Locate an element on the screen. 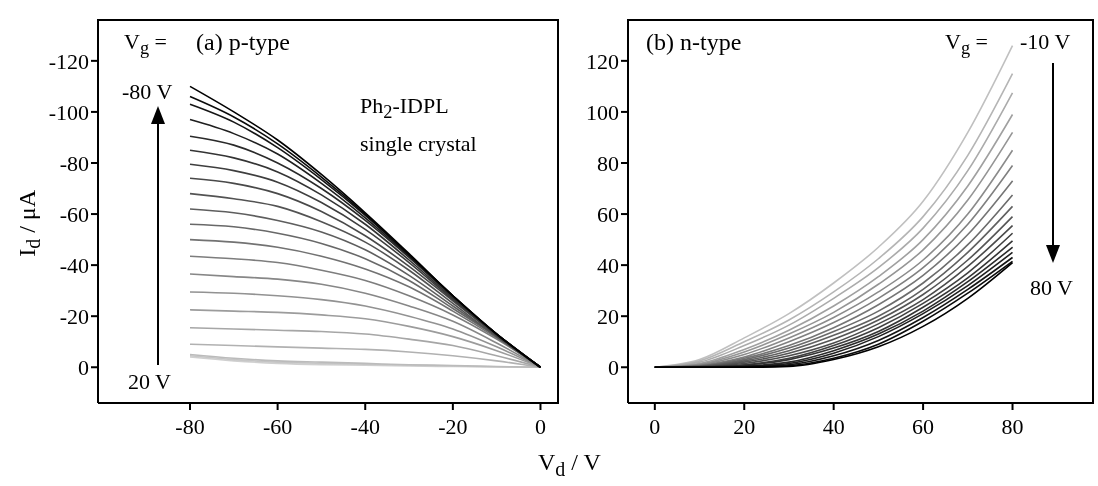  x-tick-label: -80 is located at coordinates (190, 426).